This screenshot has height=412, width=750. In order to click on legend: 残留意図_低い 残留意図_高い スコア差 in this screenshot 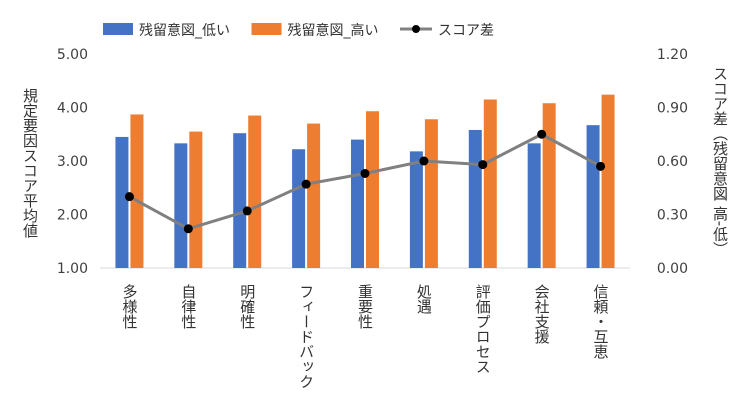, I will do `click(298, 30)`.